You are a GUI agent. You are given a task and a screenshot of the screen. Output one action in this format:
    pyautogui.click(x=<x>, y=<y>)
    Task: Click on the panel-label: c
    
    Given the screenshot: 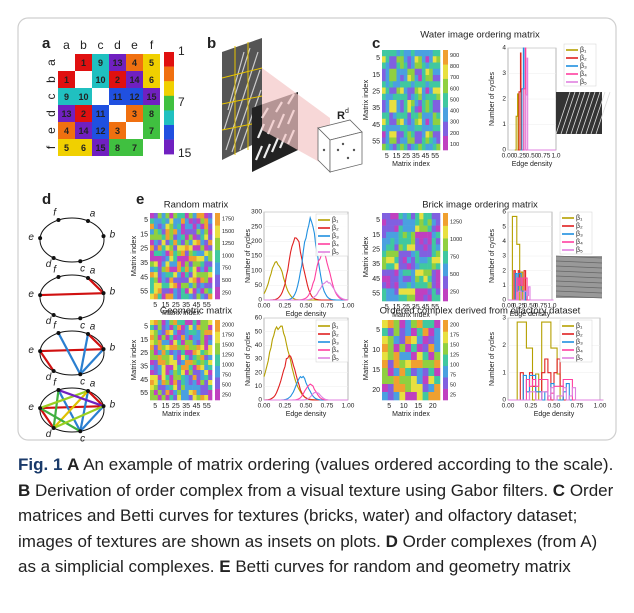 What is the action you would take?
    pyautogui.click(x=376, y=43)
    